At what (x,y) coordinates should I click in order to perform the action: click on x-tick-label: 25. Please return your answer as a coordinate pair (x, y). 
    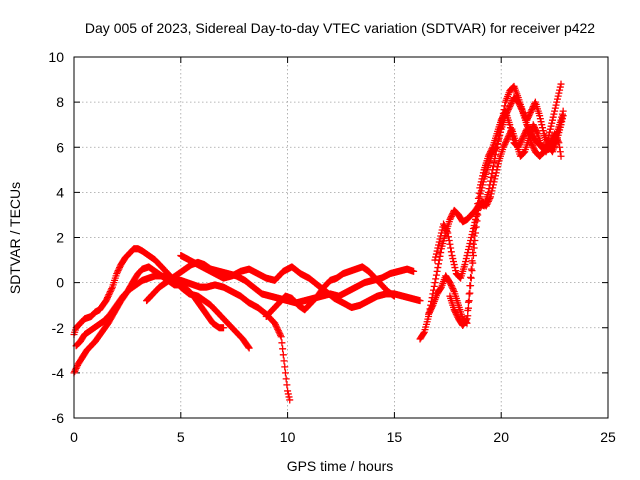
    Looking at the image, I should click on (608, 437).